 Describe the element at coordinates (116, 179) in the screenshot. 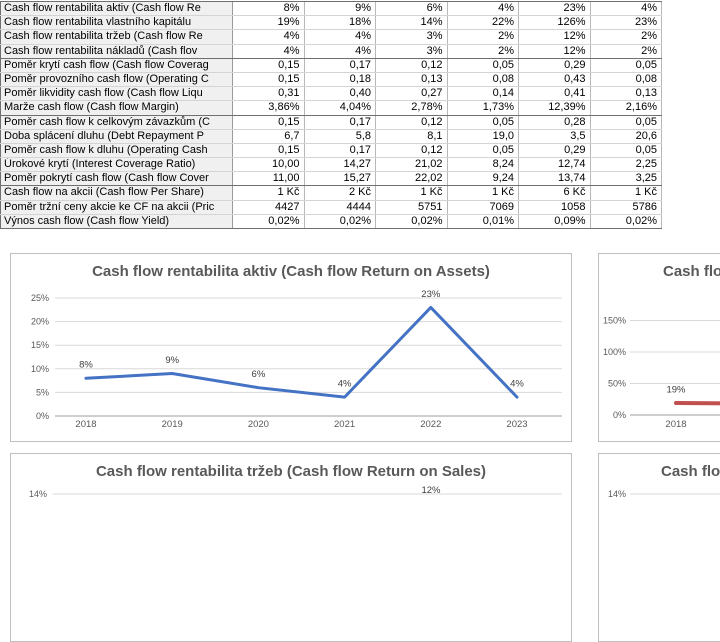

I see `row-label-cell: Poměr pokrytí cash flow (Cash flow Cover` at that location.